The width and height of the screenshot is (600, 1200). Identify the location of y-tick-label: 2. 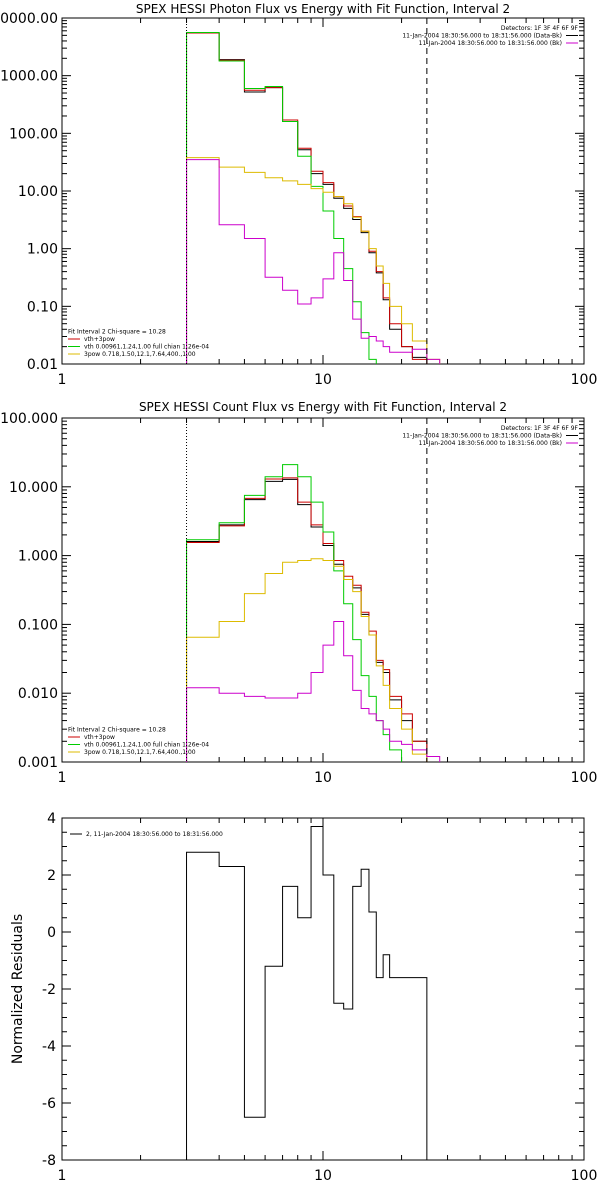
(51, 876).